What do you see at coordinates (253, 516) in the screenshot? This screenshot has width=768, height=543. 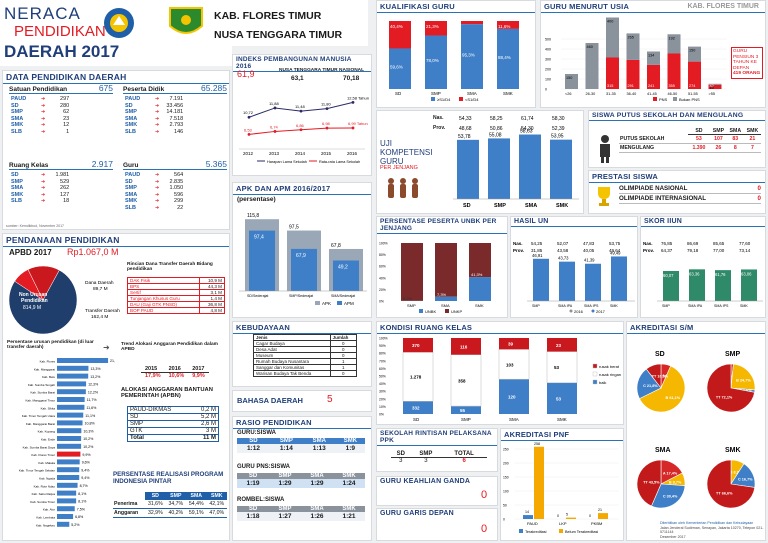 I see `rasio-value: 1:18` at bounding box center [253, 516].